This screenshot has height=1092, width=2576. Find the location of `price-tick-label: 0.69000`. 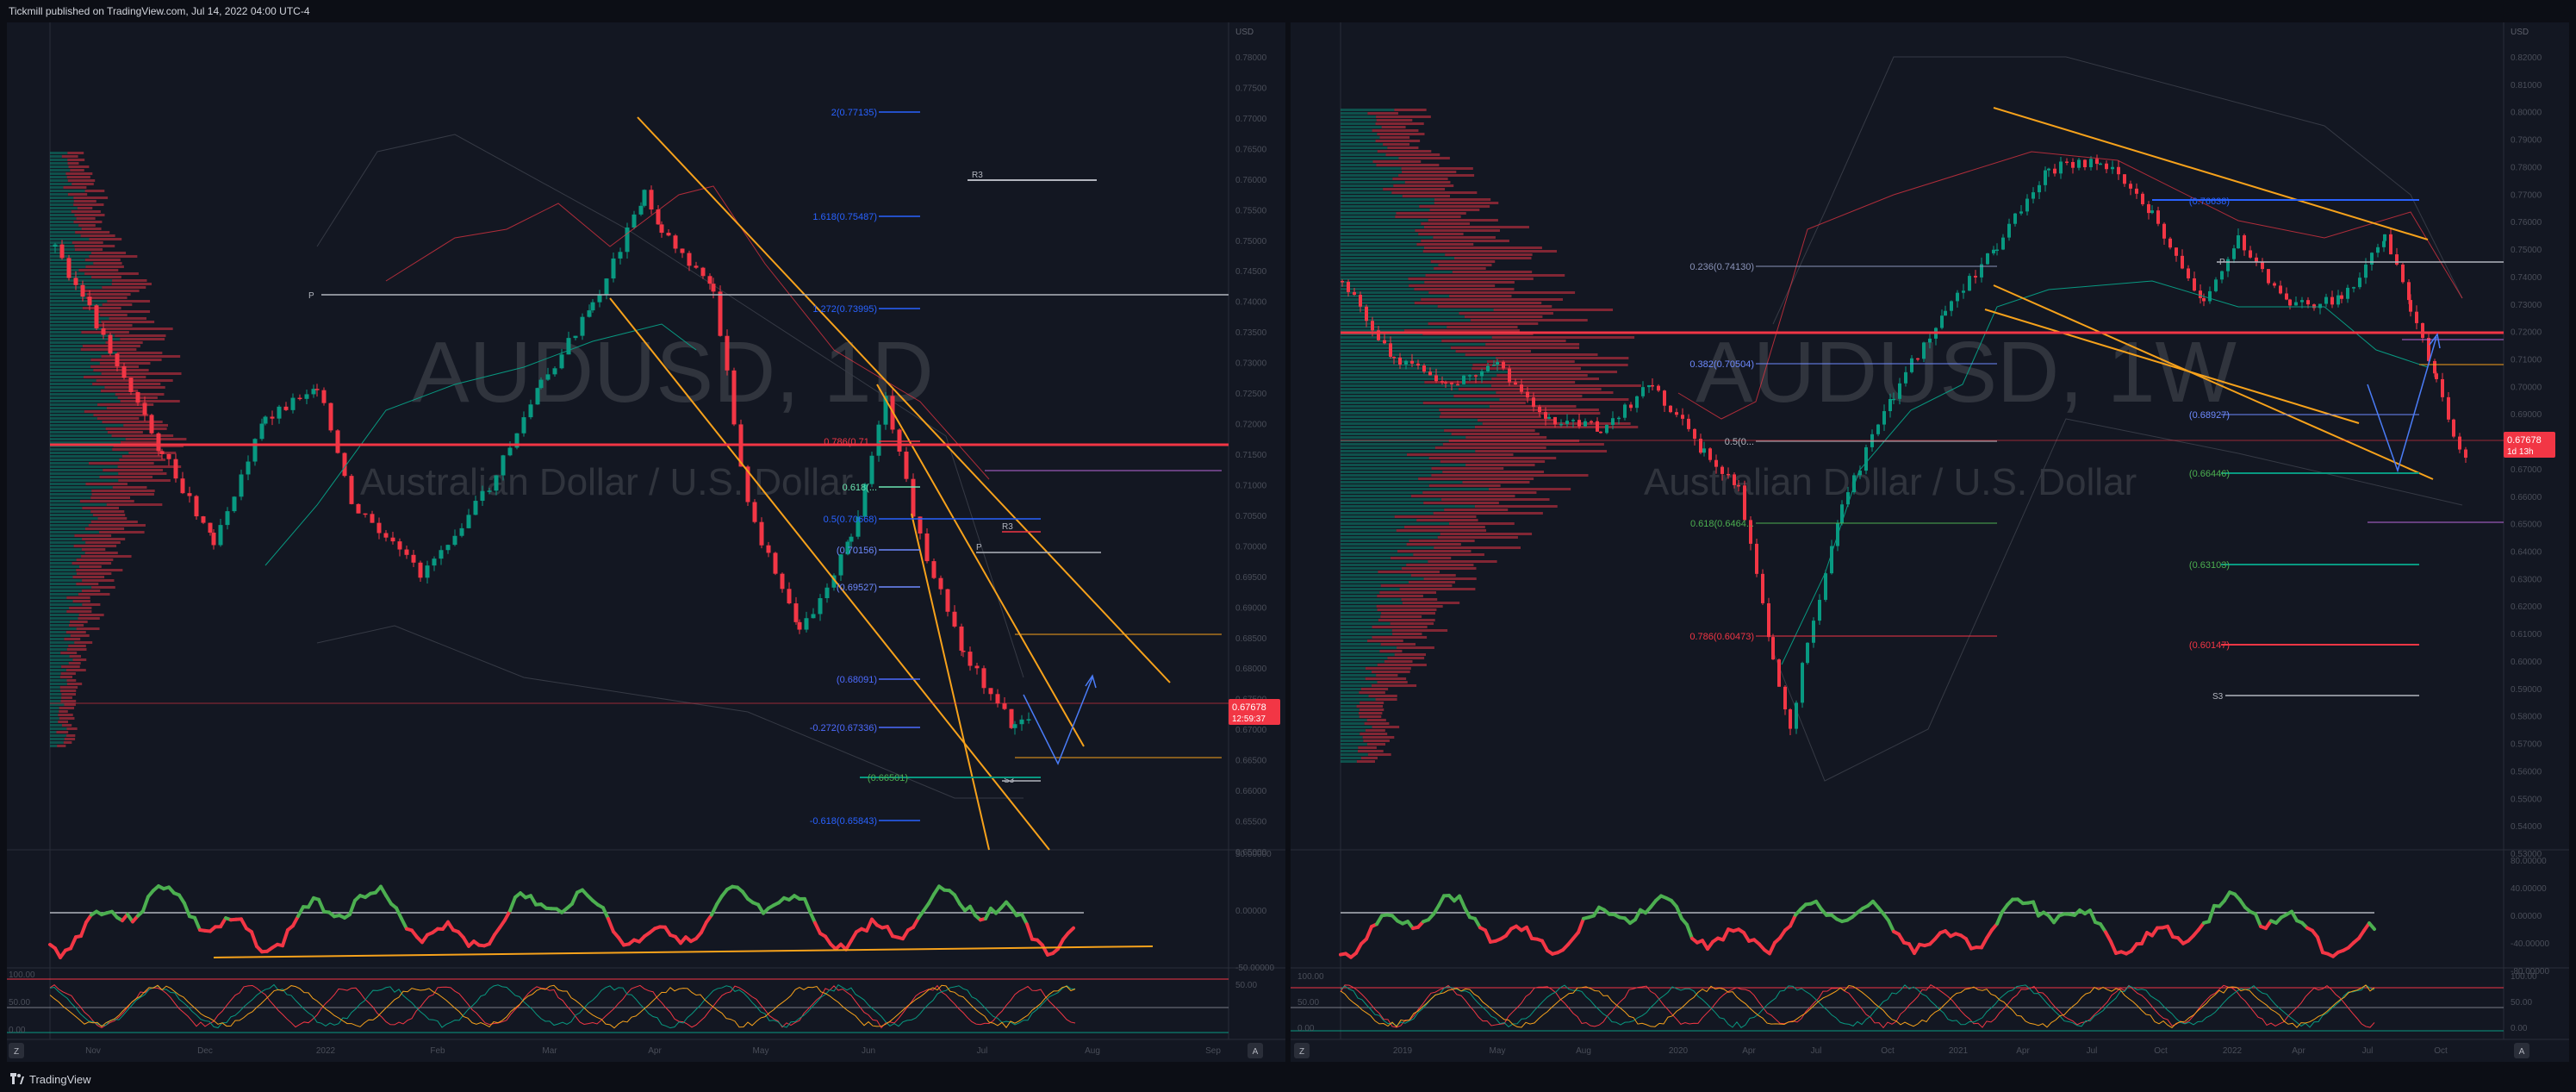

price-tick-label: 0.69000 is located at coordinates (2527, 415).